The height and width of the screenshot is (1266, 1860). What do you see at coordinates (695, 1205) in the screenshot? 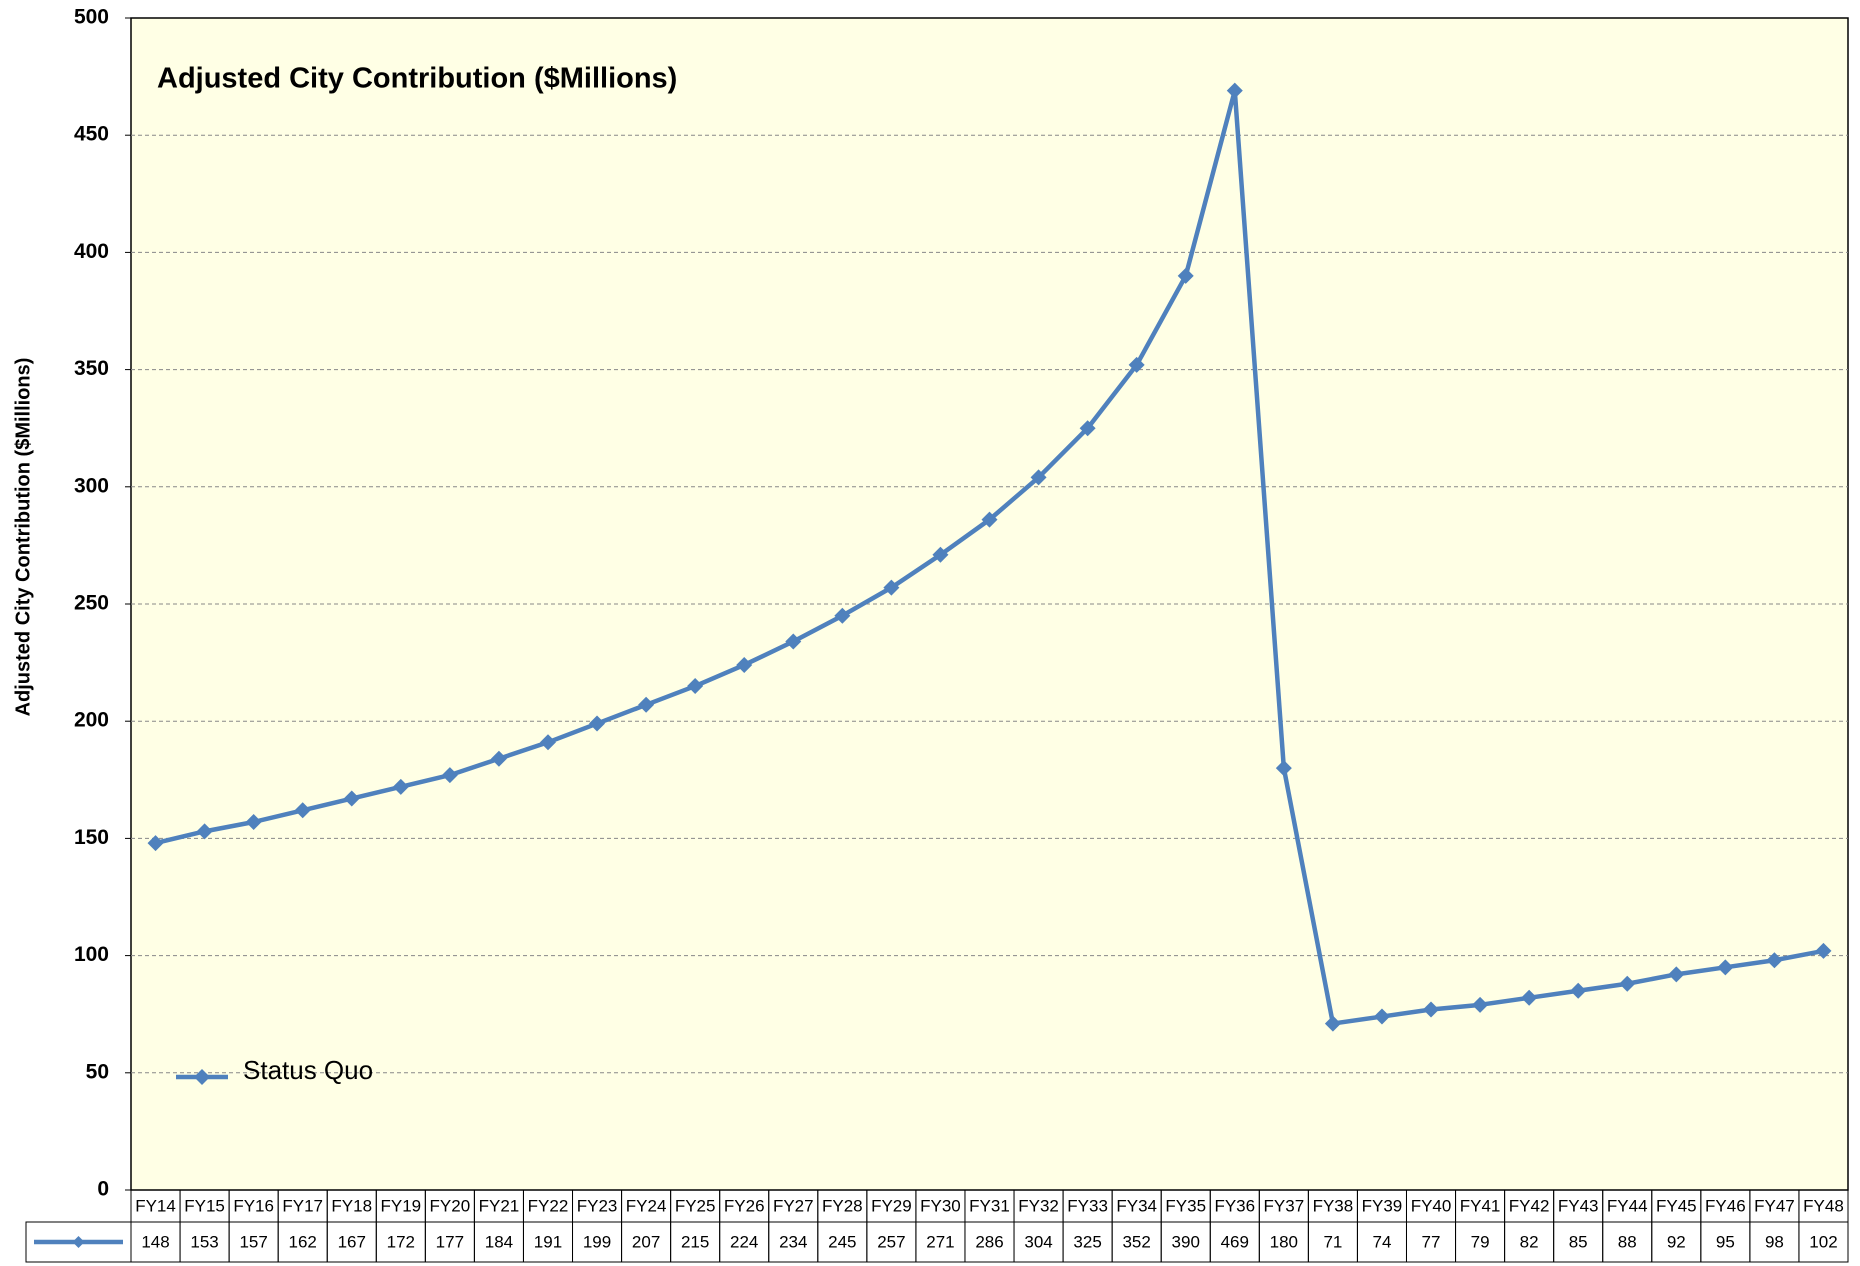
I see `x-tick-label: FY25` at bounding box center [695, 1205].